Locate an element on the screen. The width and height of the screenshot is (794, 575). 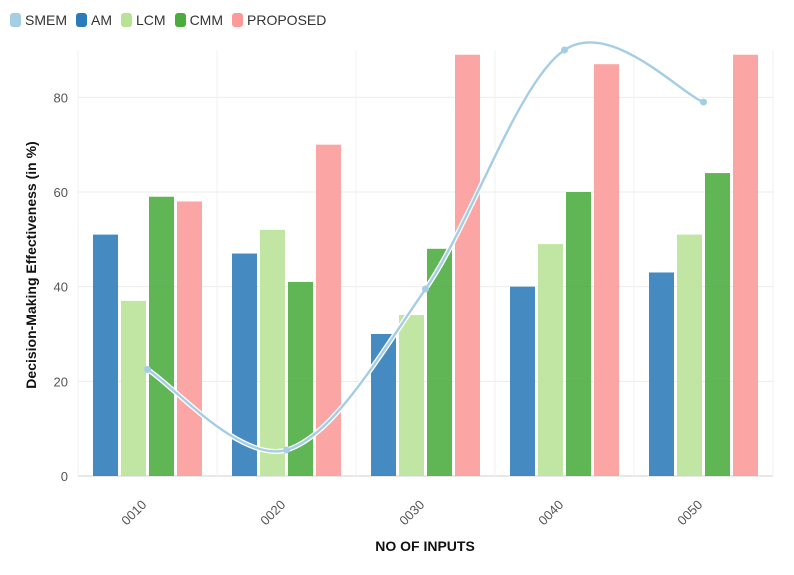
y-axis-title: Decision-Making Effectiveness (in %) is located at coordinates (31, 264).